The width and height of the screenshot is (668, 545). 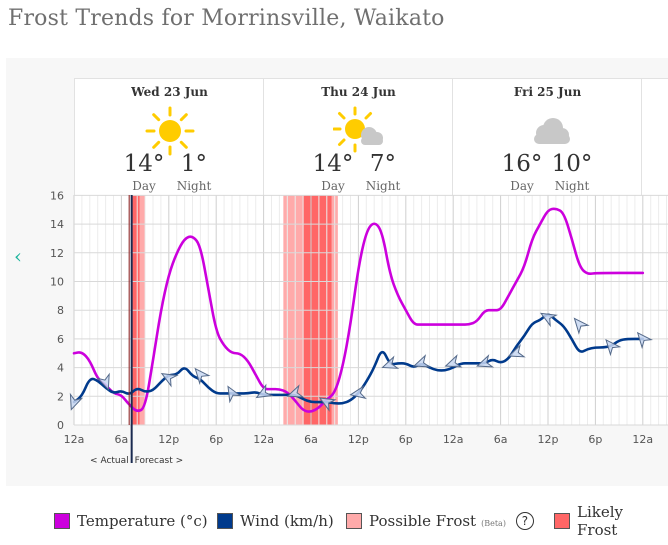 What do you see at coordinates (159, 461) in the screenshot?
I see `forecast-label: Forecast >` at bounding box center [159, 461].